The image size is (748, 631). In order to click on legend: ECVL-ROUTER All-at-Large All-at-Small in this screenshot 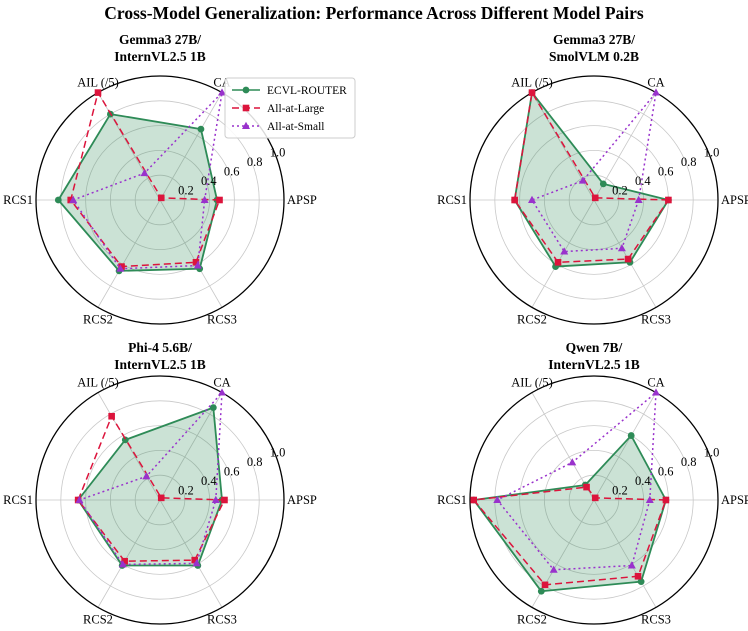, I will do `click(290, 108)`.